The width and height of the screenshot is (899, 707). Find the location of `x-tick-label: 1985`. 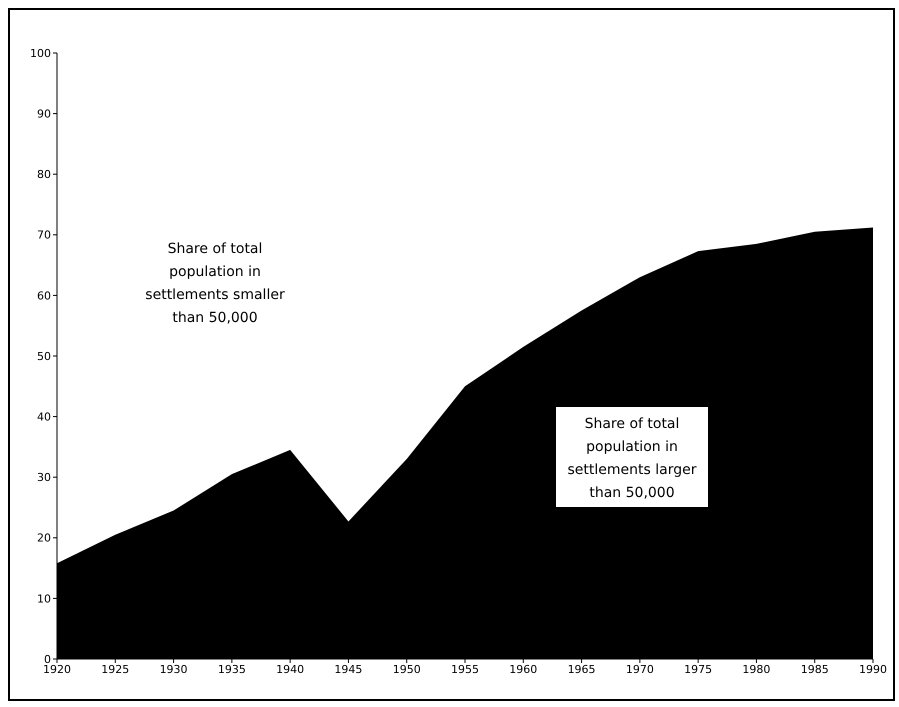

x-tick-label: 1985 is located at coordinates (814, 669).